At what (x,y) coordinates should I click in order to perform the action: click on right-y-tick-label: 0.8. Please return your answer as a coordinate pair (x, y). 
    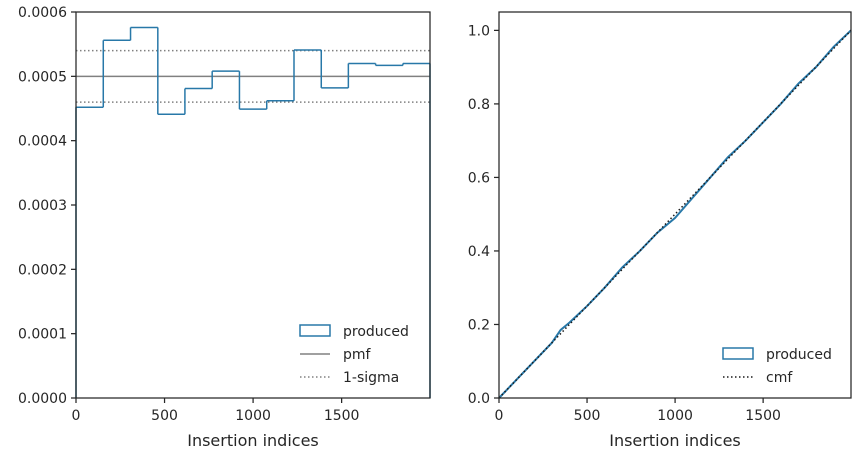
    Looking at the image, I should click on (479, 105).